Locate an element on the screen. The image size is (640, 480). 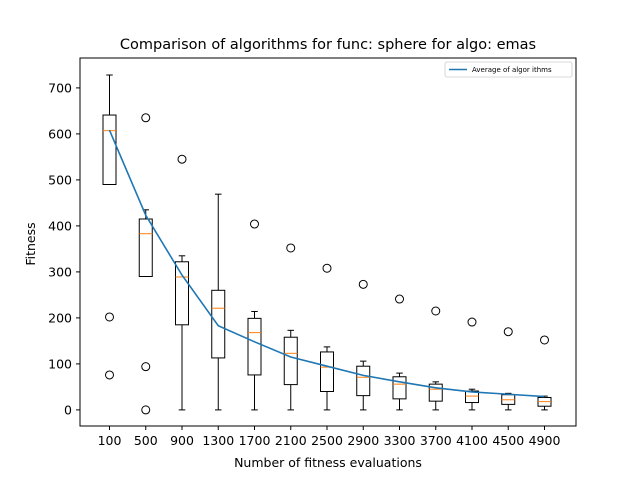
y-tick-label: 200 is located at coordinates (60, 317).